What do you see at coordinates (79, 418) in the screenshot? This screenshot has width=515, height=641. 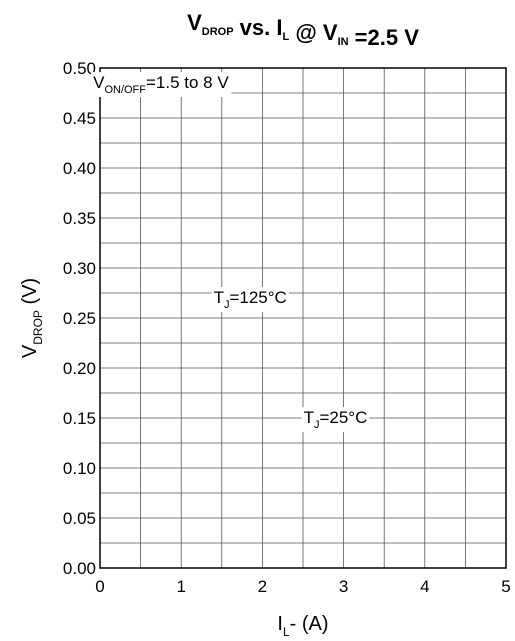 I see `y-tick-label: 0.15` at bounding box center [79, 418].